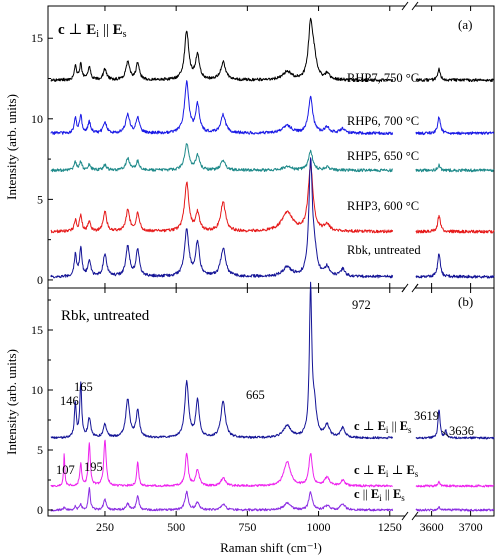 The height and width of the screenshot is (558, 500). Describe the element at coordinates (222, 158) in the screenshot. I see `series-line-a-2-seg0` at that location.